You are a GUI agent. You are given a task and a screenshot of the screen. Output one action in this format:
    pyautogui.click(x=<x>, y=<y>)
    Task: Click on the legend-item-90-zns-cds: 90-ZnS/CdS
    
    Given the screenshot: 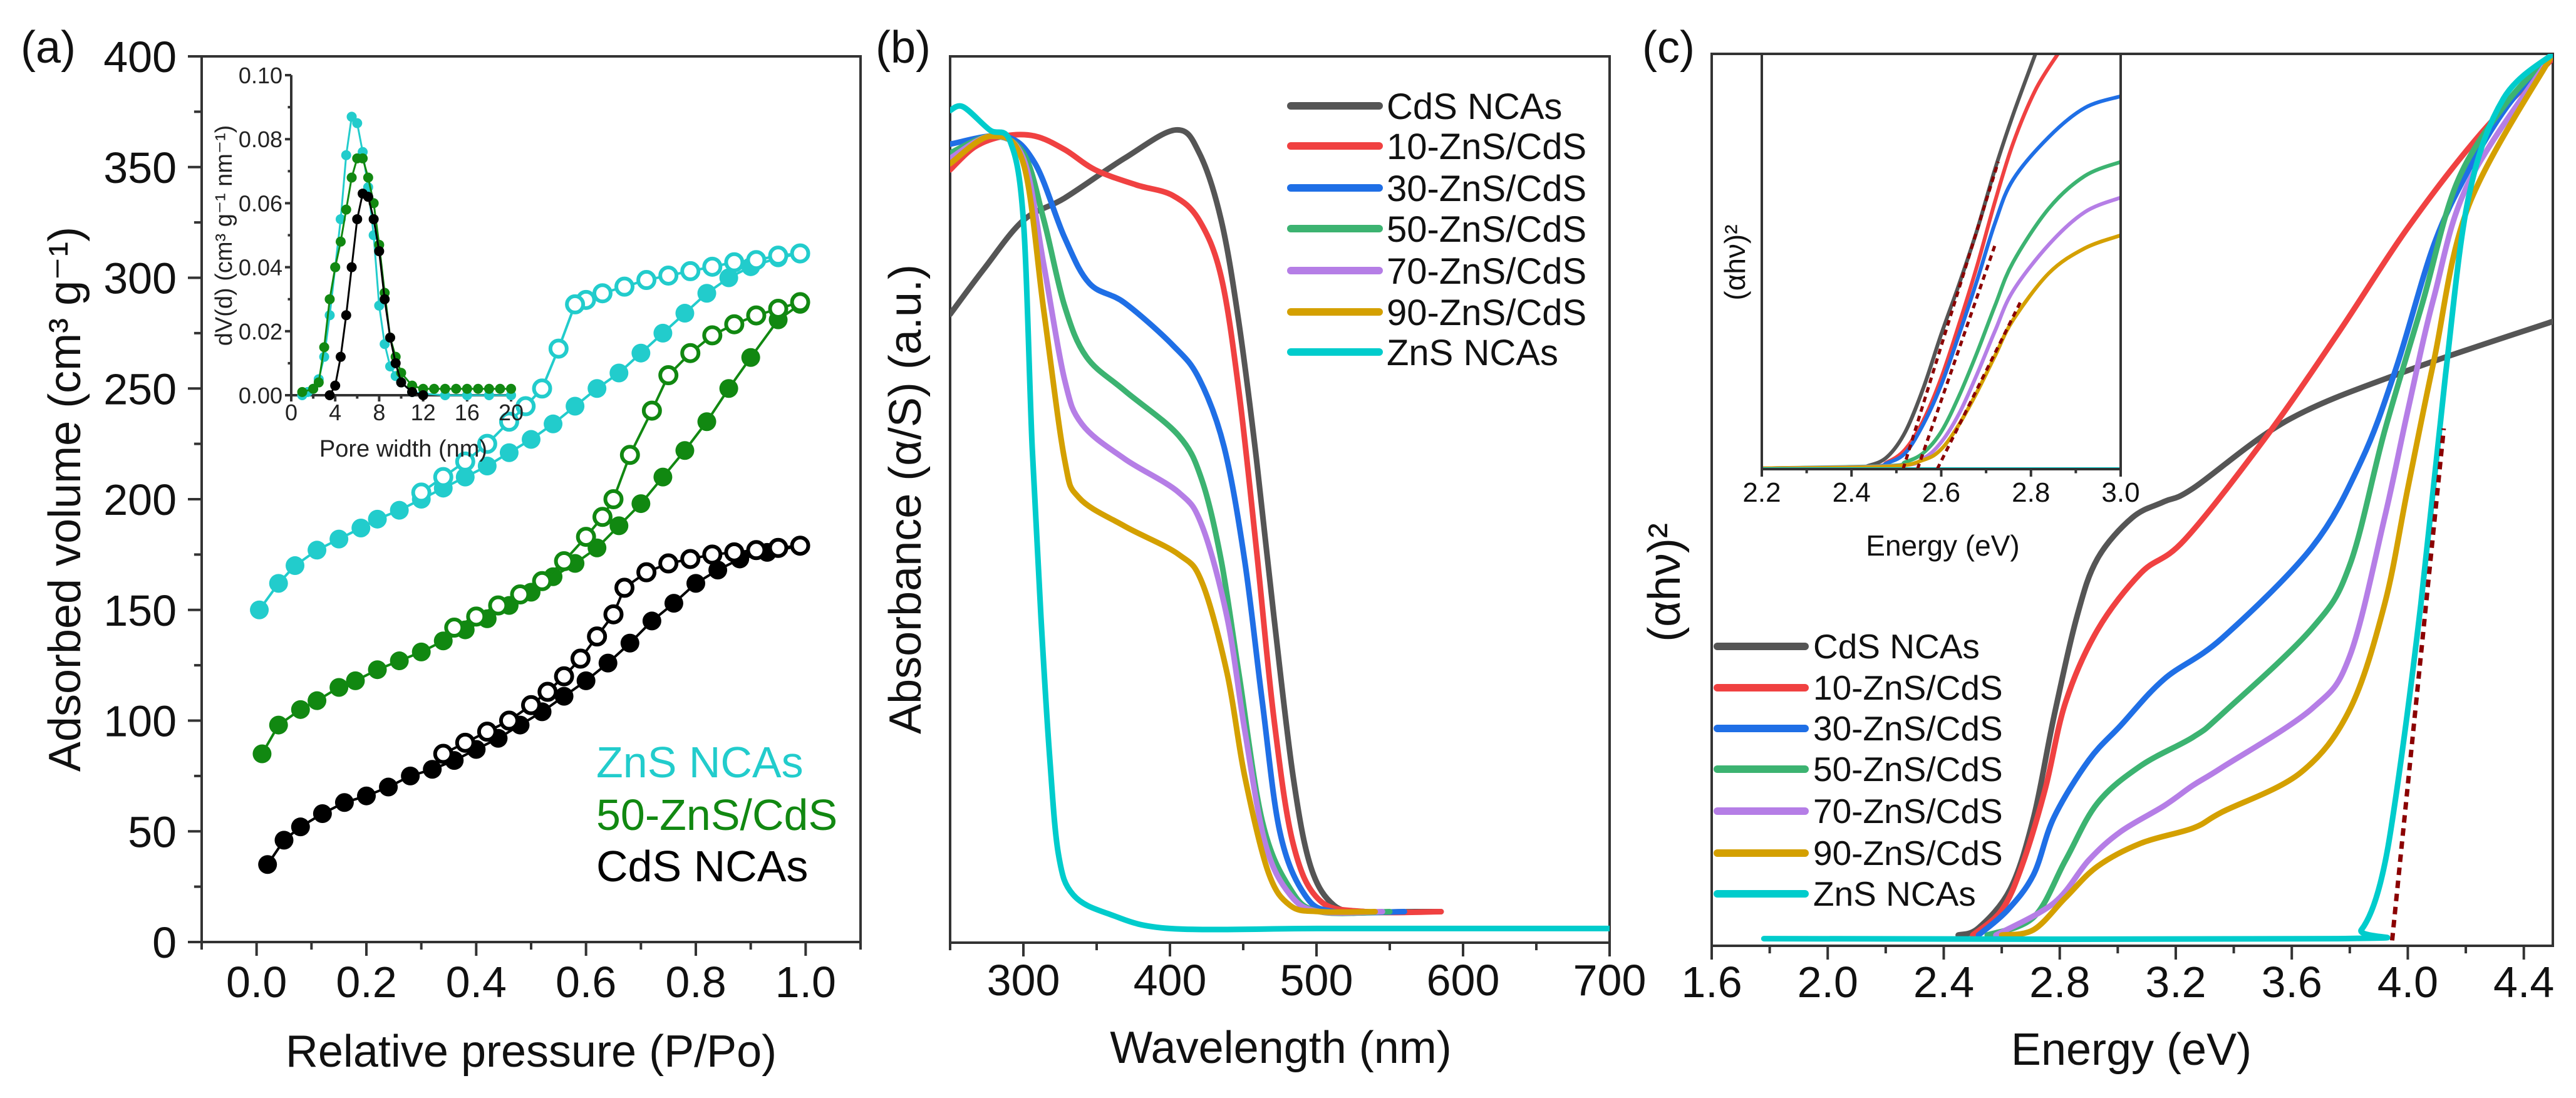 What is the action you would take?
    pyautogui.click(x=1858, y=853)
    